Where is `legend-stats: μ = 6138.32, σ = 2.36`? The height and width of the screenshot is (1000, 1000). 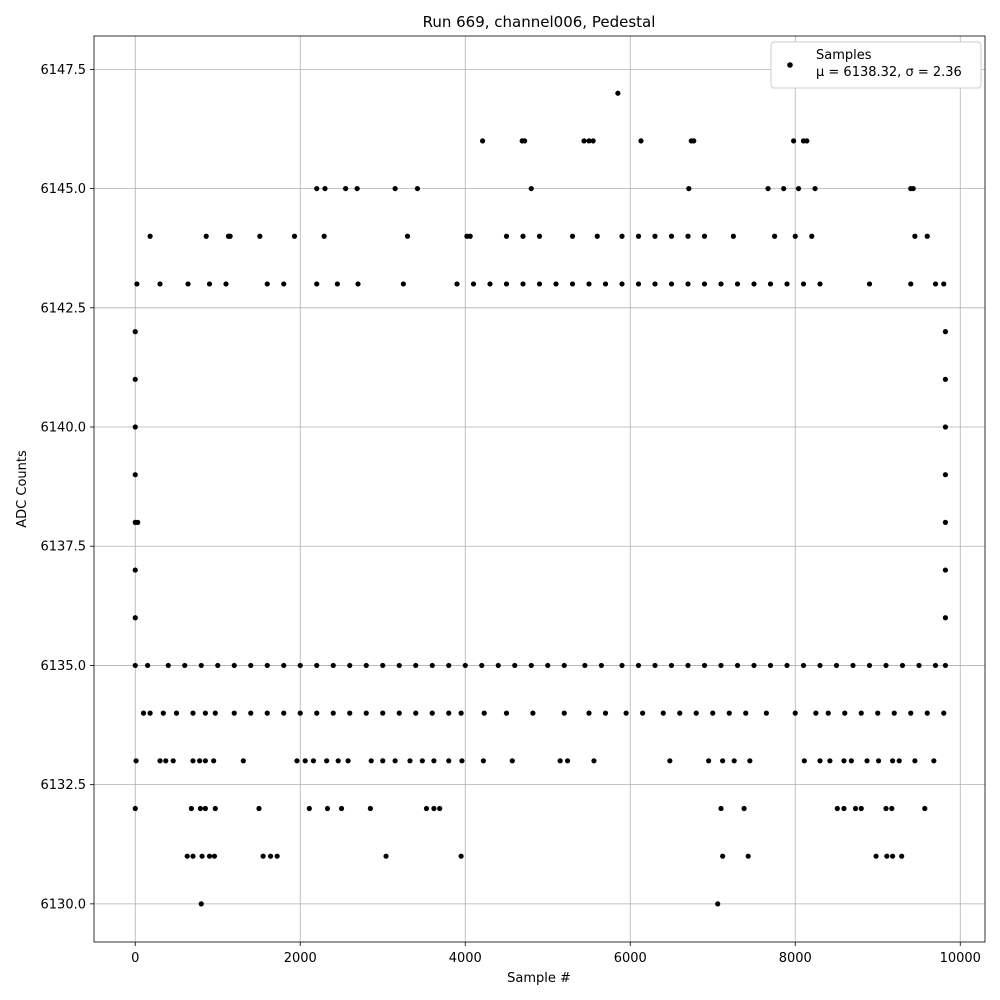 legend-stats: μ = 6138.32, σ = 2.36 is located at coordinates (889, 72).